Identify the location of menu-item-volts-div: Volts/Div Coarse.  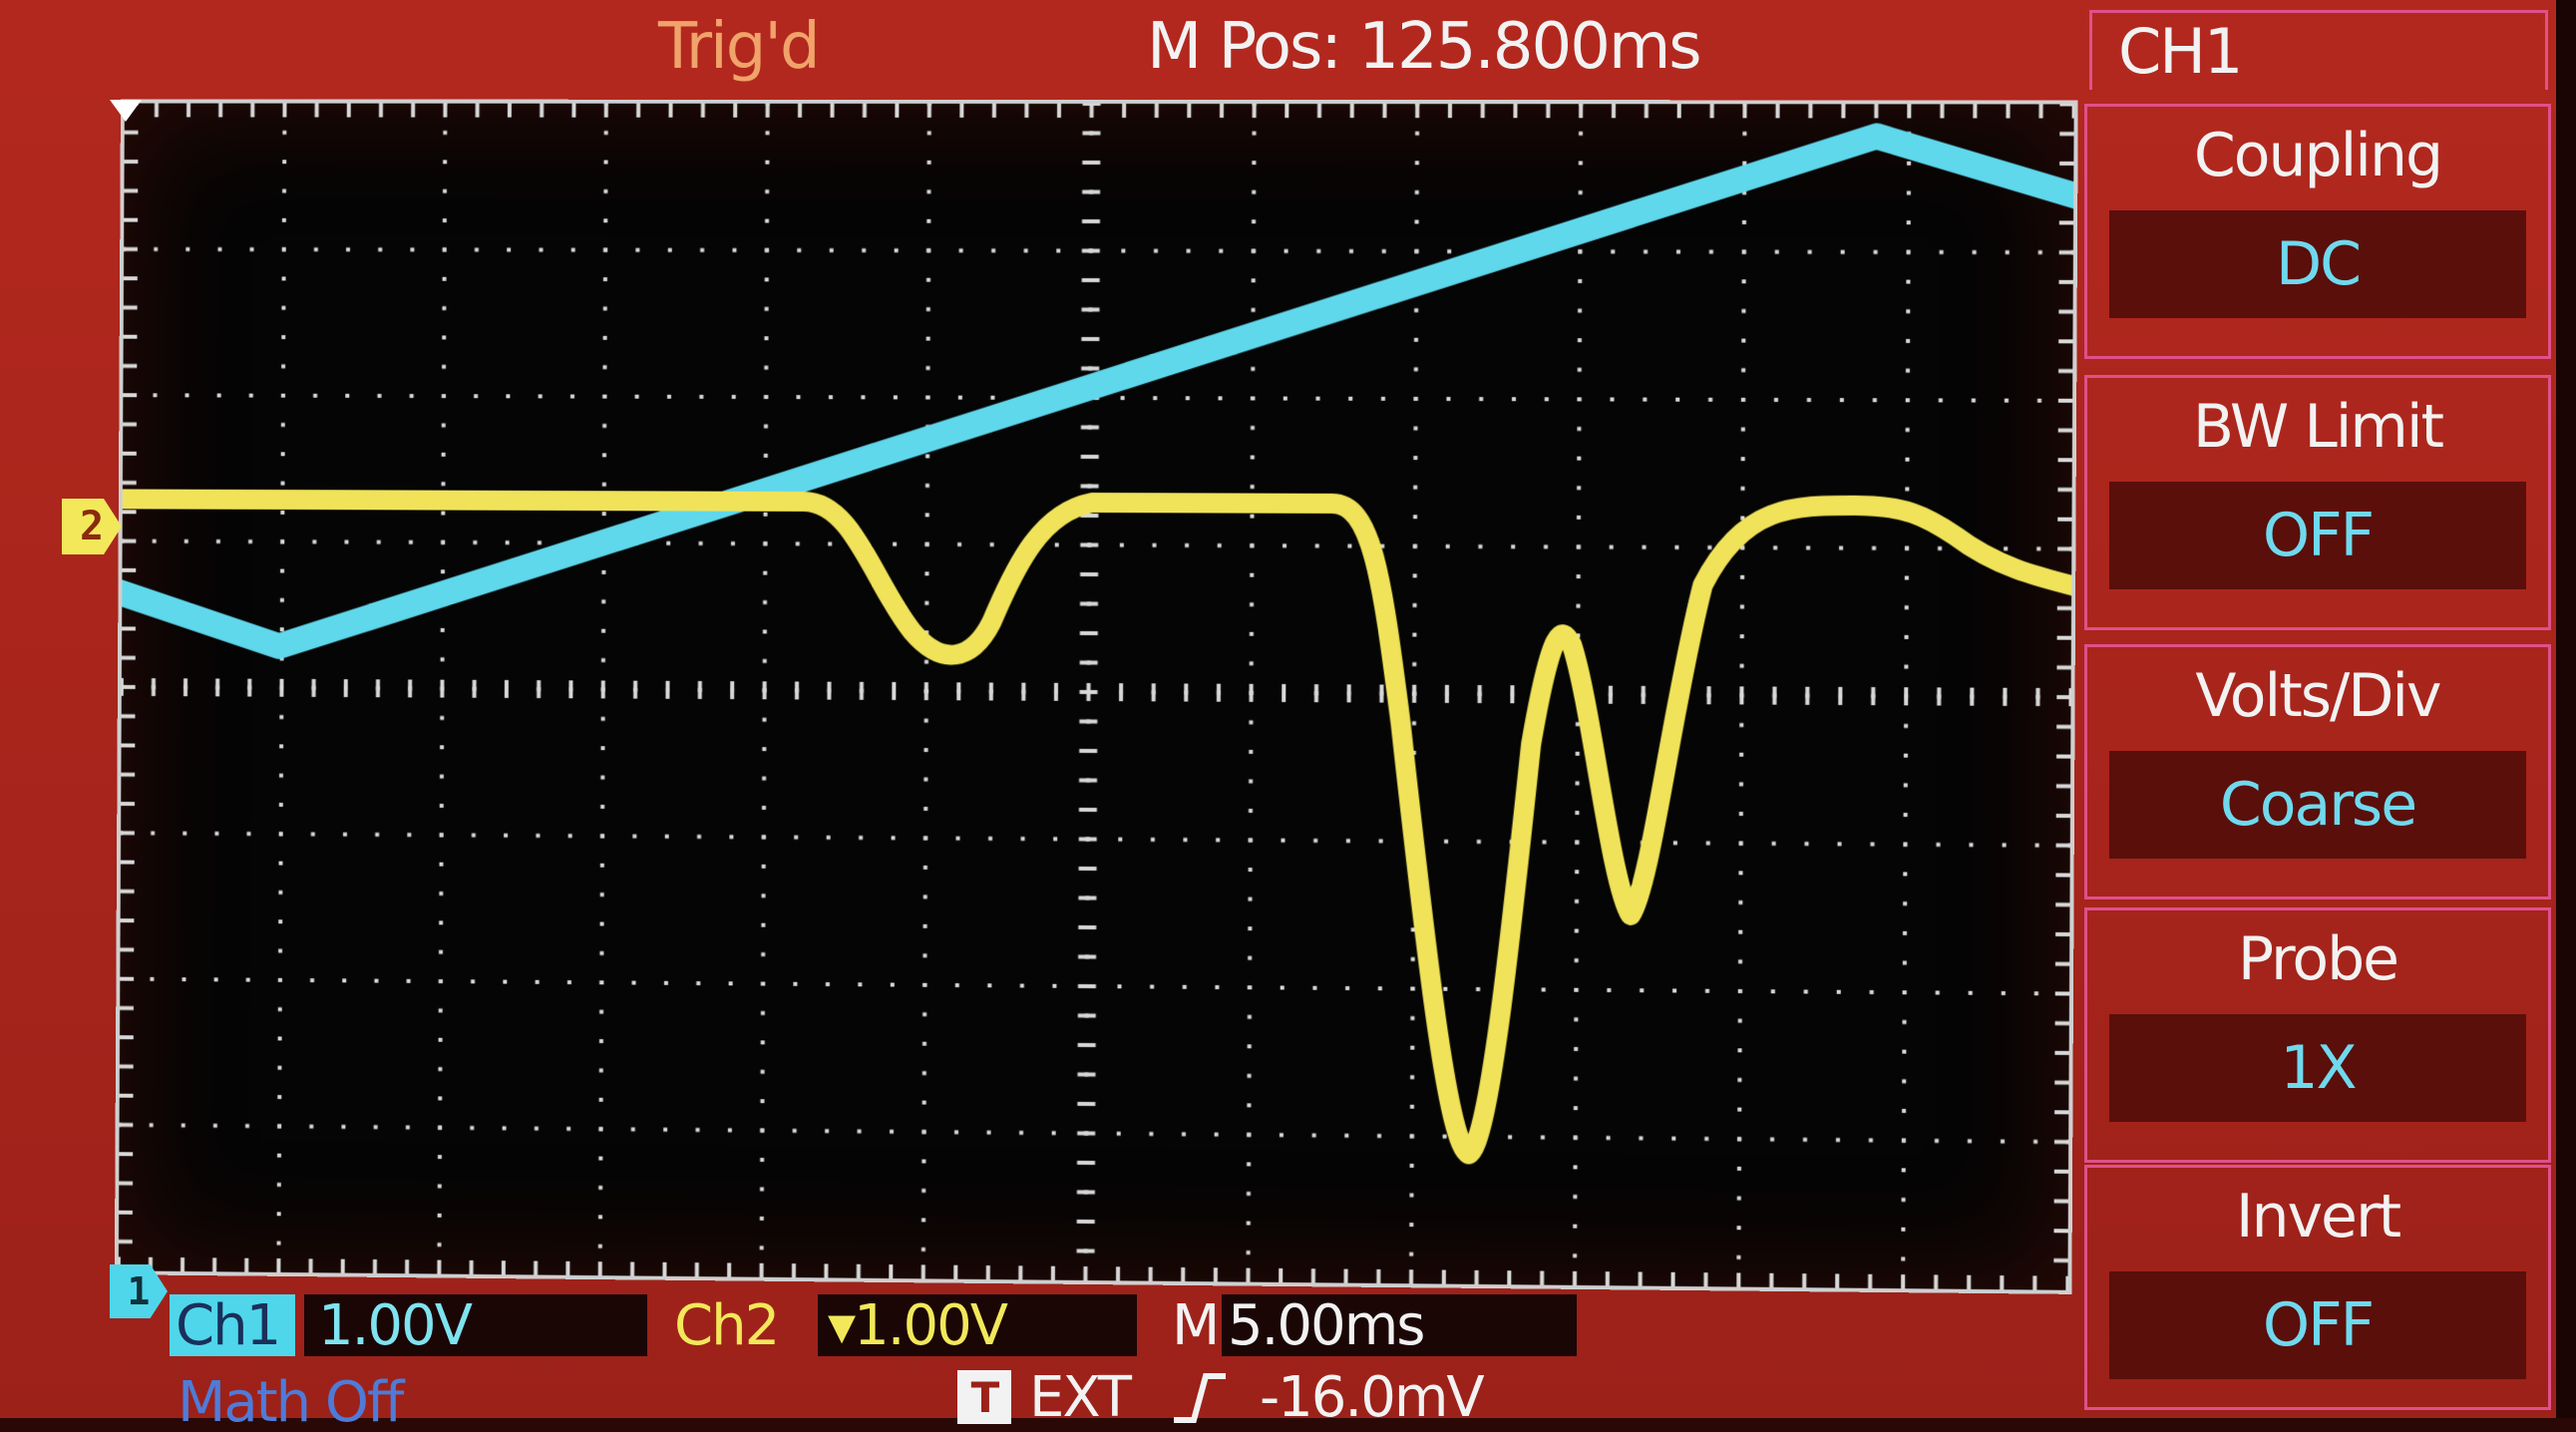
(2318, 772).